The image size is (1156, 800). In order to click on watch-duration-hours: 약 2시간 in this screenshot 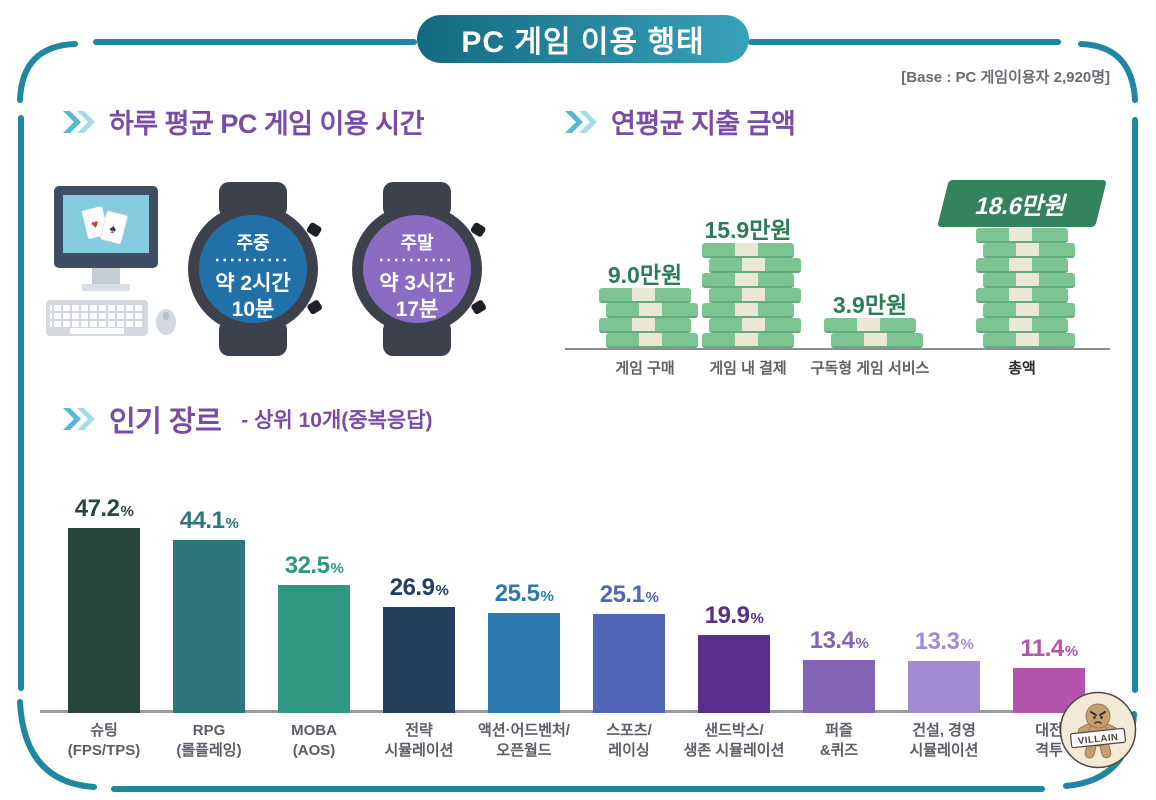, I will do `click(252, 283)`.